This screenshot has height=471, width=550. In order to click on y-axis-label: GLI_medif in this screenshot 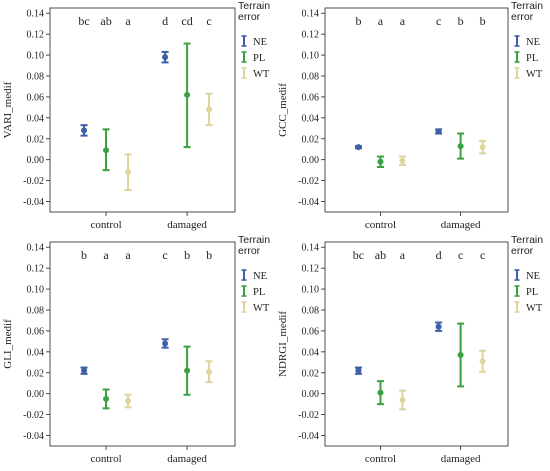, I will do `click(8, 344)`.